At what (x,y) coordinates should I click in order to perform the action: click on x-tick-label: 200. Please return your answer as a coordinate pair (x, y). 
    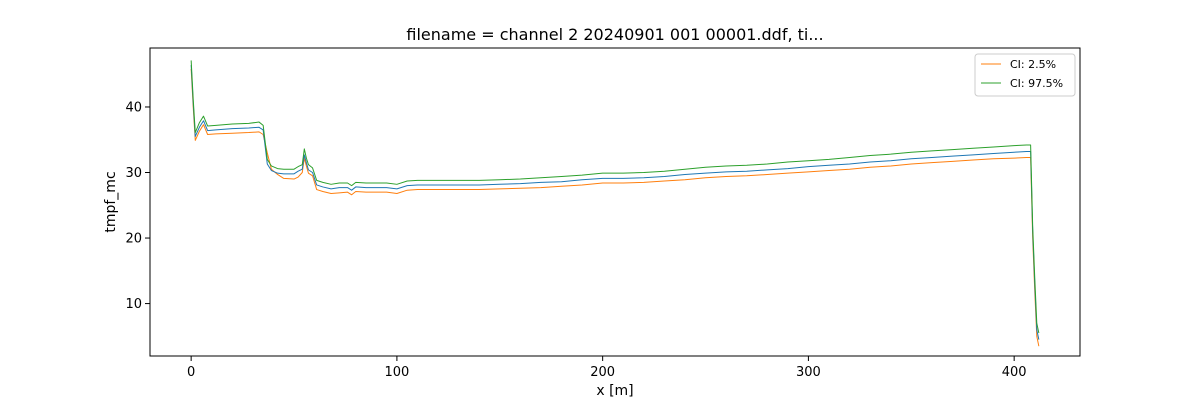
    Looking at the image, I should click on (602, 372).